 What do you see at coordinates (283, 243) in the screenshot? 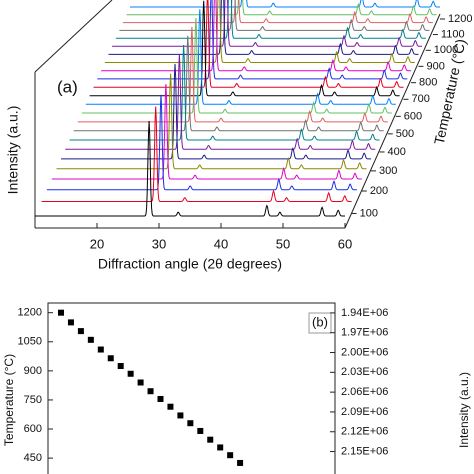
I see `x-tick-label: 50` at bounding box center [283, 243].